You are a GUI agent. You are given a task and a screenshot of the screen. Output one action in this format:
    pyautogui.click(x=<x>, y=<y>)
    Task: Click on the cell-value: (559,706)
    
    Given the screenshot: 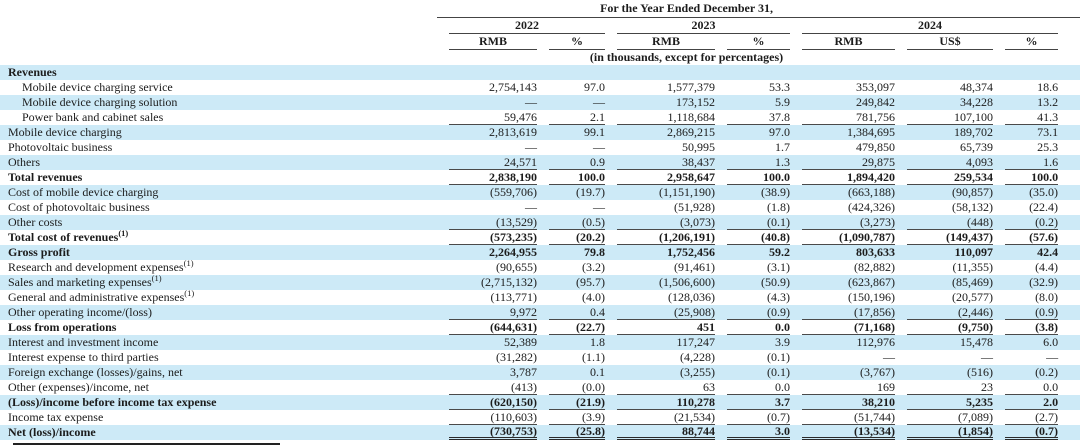 What is the action you would take?
    pyautogui.click(x=513, y=192)
    